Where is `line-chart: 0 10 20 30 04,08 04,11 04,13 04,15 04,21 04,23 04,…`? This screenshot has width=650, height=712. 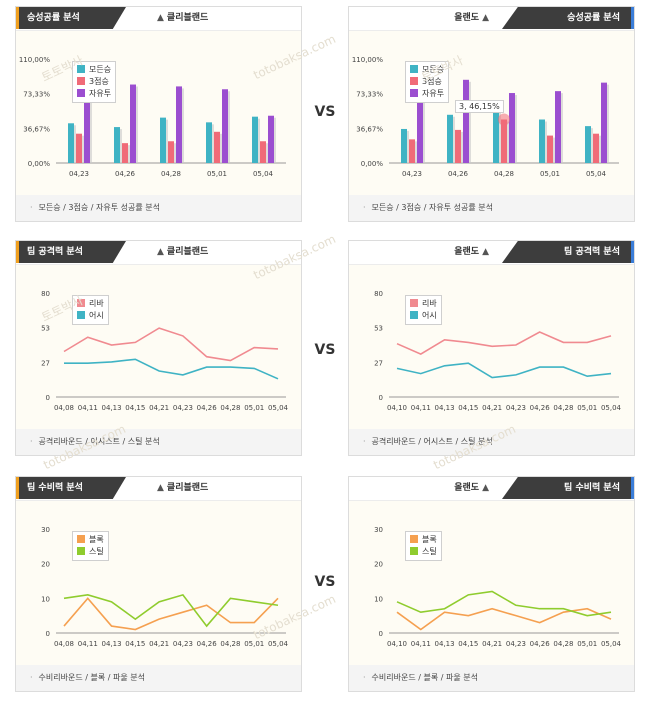
line-chart: 0 10 20 30 04,08 04,11 04,13 04,15 04,21 04,23 04,… is located at coordinates (164, 587).